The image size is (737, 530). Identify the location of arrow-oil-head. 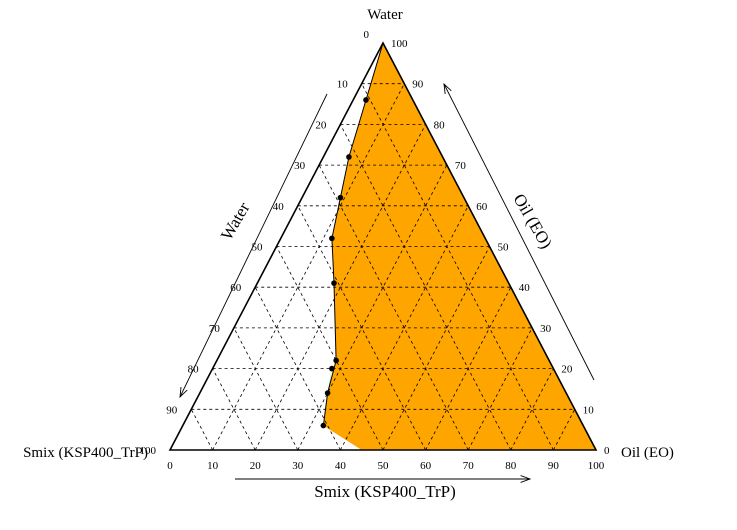
(447, 88).